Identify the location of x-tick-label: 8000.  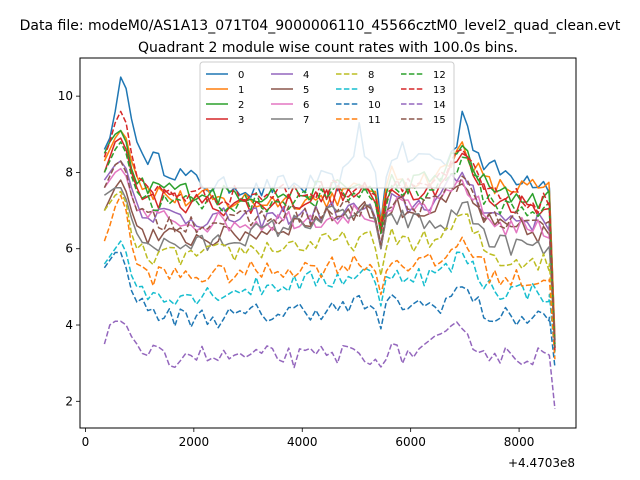
(519, 442).